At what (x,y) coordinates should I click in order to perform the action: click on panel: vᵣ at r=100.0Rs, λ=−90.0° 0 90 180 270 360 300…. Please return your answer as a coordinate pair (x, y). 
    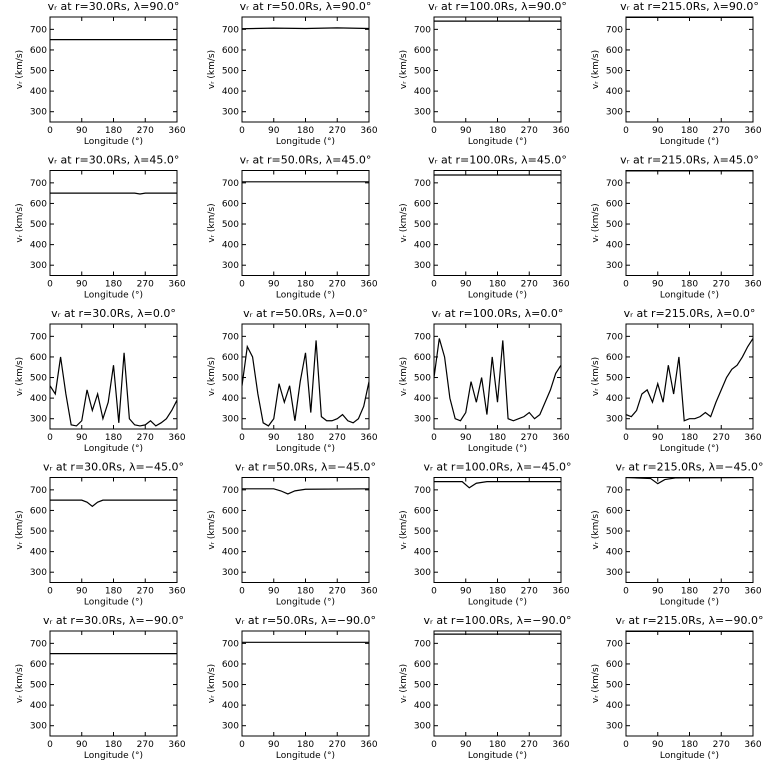
    Looking at the image, I should click on (485, 687).